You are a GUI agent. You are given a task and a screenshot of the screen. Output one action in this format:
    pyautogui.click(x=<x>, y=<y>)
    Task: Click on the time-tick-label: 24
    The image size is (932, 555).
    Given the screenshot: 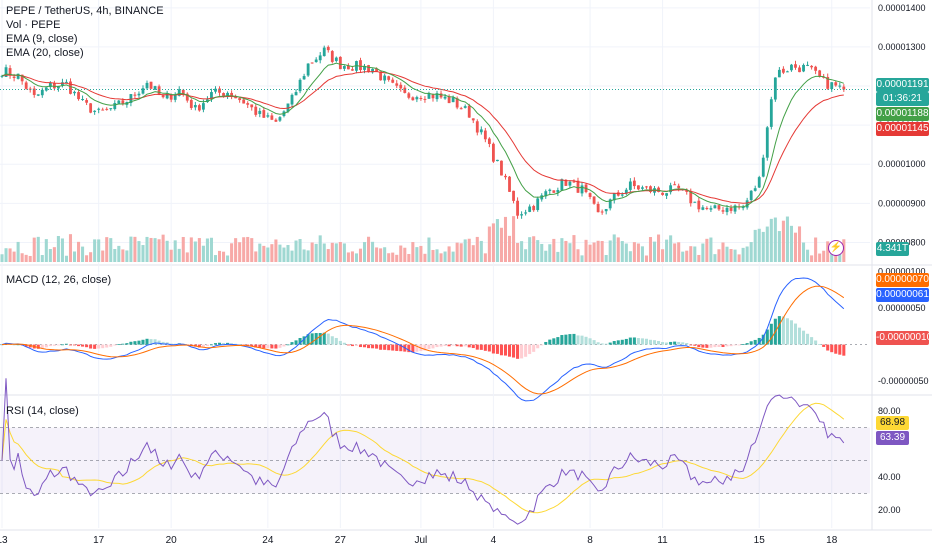 What is the action you would take?
    pyautogui.click(x=268, y=540)
    